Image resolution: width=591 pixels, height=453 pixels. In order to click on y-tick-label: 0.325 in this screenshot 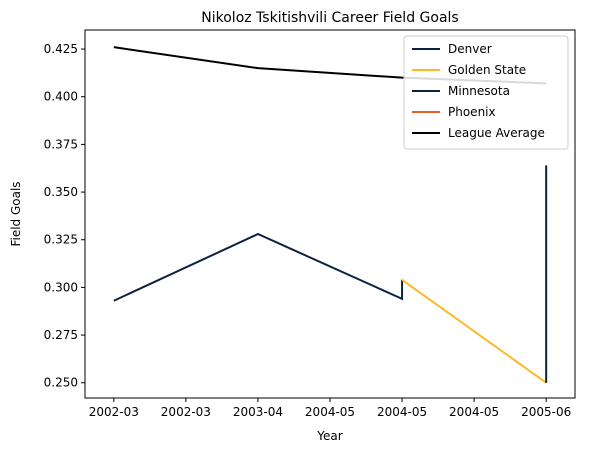, I will do `click(61, 240)`.